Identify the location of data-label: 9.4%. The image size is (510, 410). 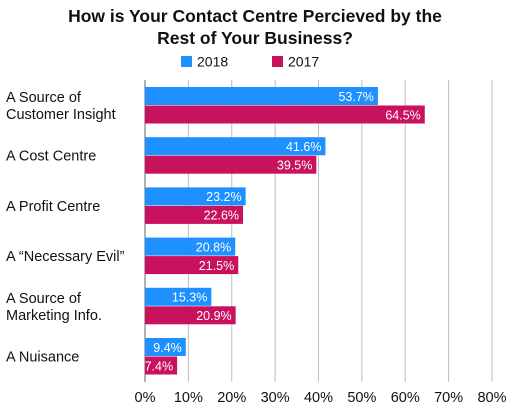
(167, 348).